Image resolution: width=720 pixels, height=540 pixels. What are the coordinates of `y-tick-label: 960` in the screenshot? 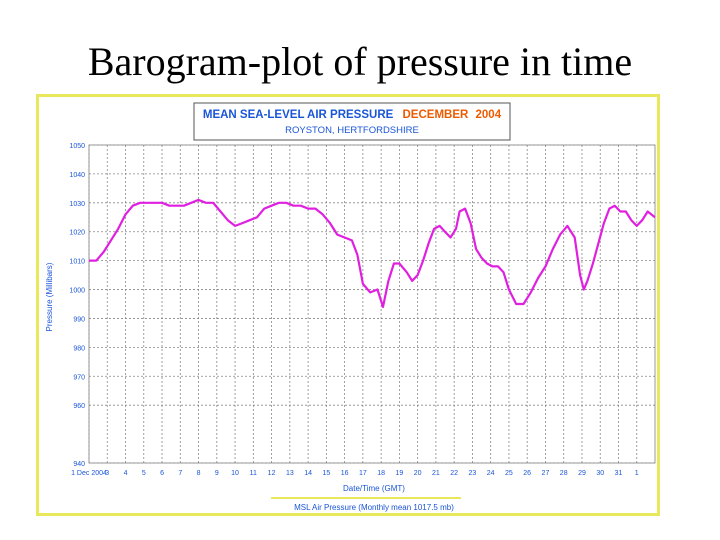 It's located at (79, 406).